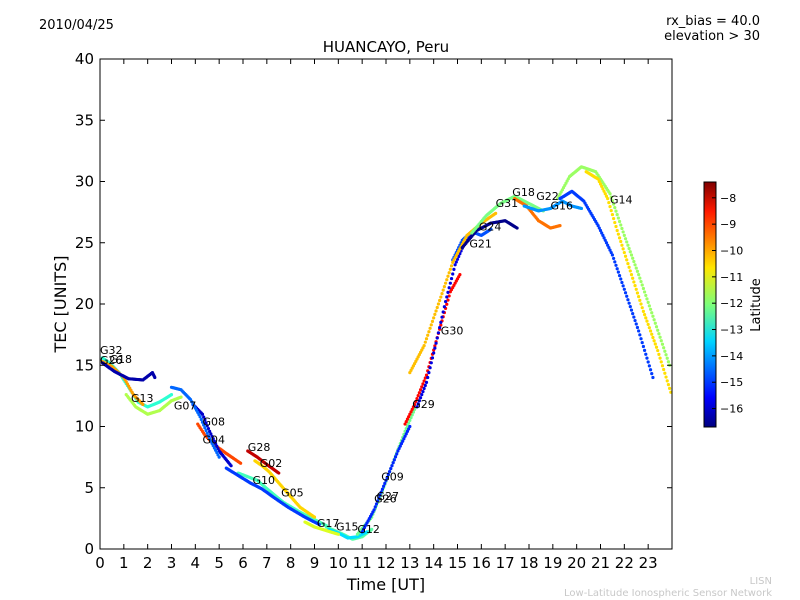  Describe the element at coordinates (614, 266) in the screenshot. I see `series-g14` at that location.